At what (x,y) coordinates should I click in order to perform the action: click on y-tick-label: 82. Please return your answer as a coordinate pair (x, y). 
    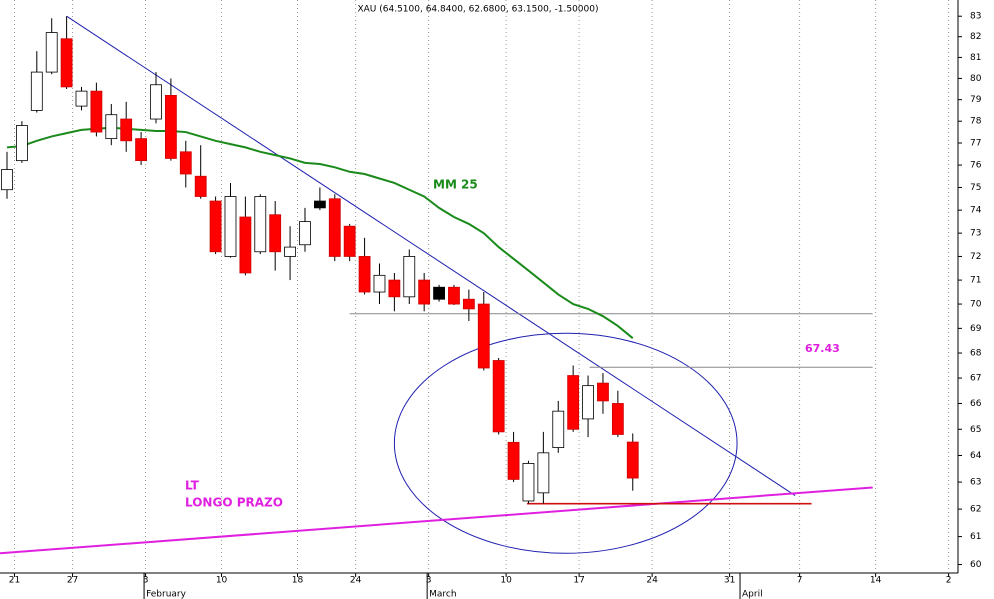
    Looking at the image, I should click on (975, 37).